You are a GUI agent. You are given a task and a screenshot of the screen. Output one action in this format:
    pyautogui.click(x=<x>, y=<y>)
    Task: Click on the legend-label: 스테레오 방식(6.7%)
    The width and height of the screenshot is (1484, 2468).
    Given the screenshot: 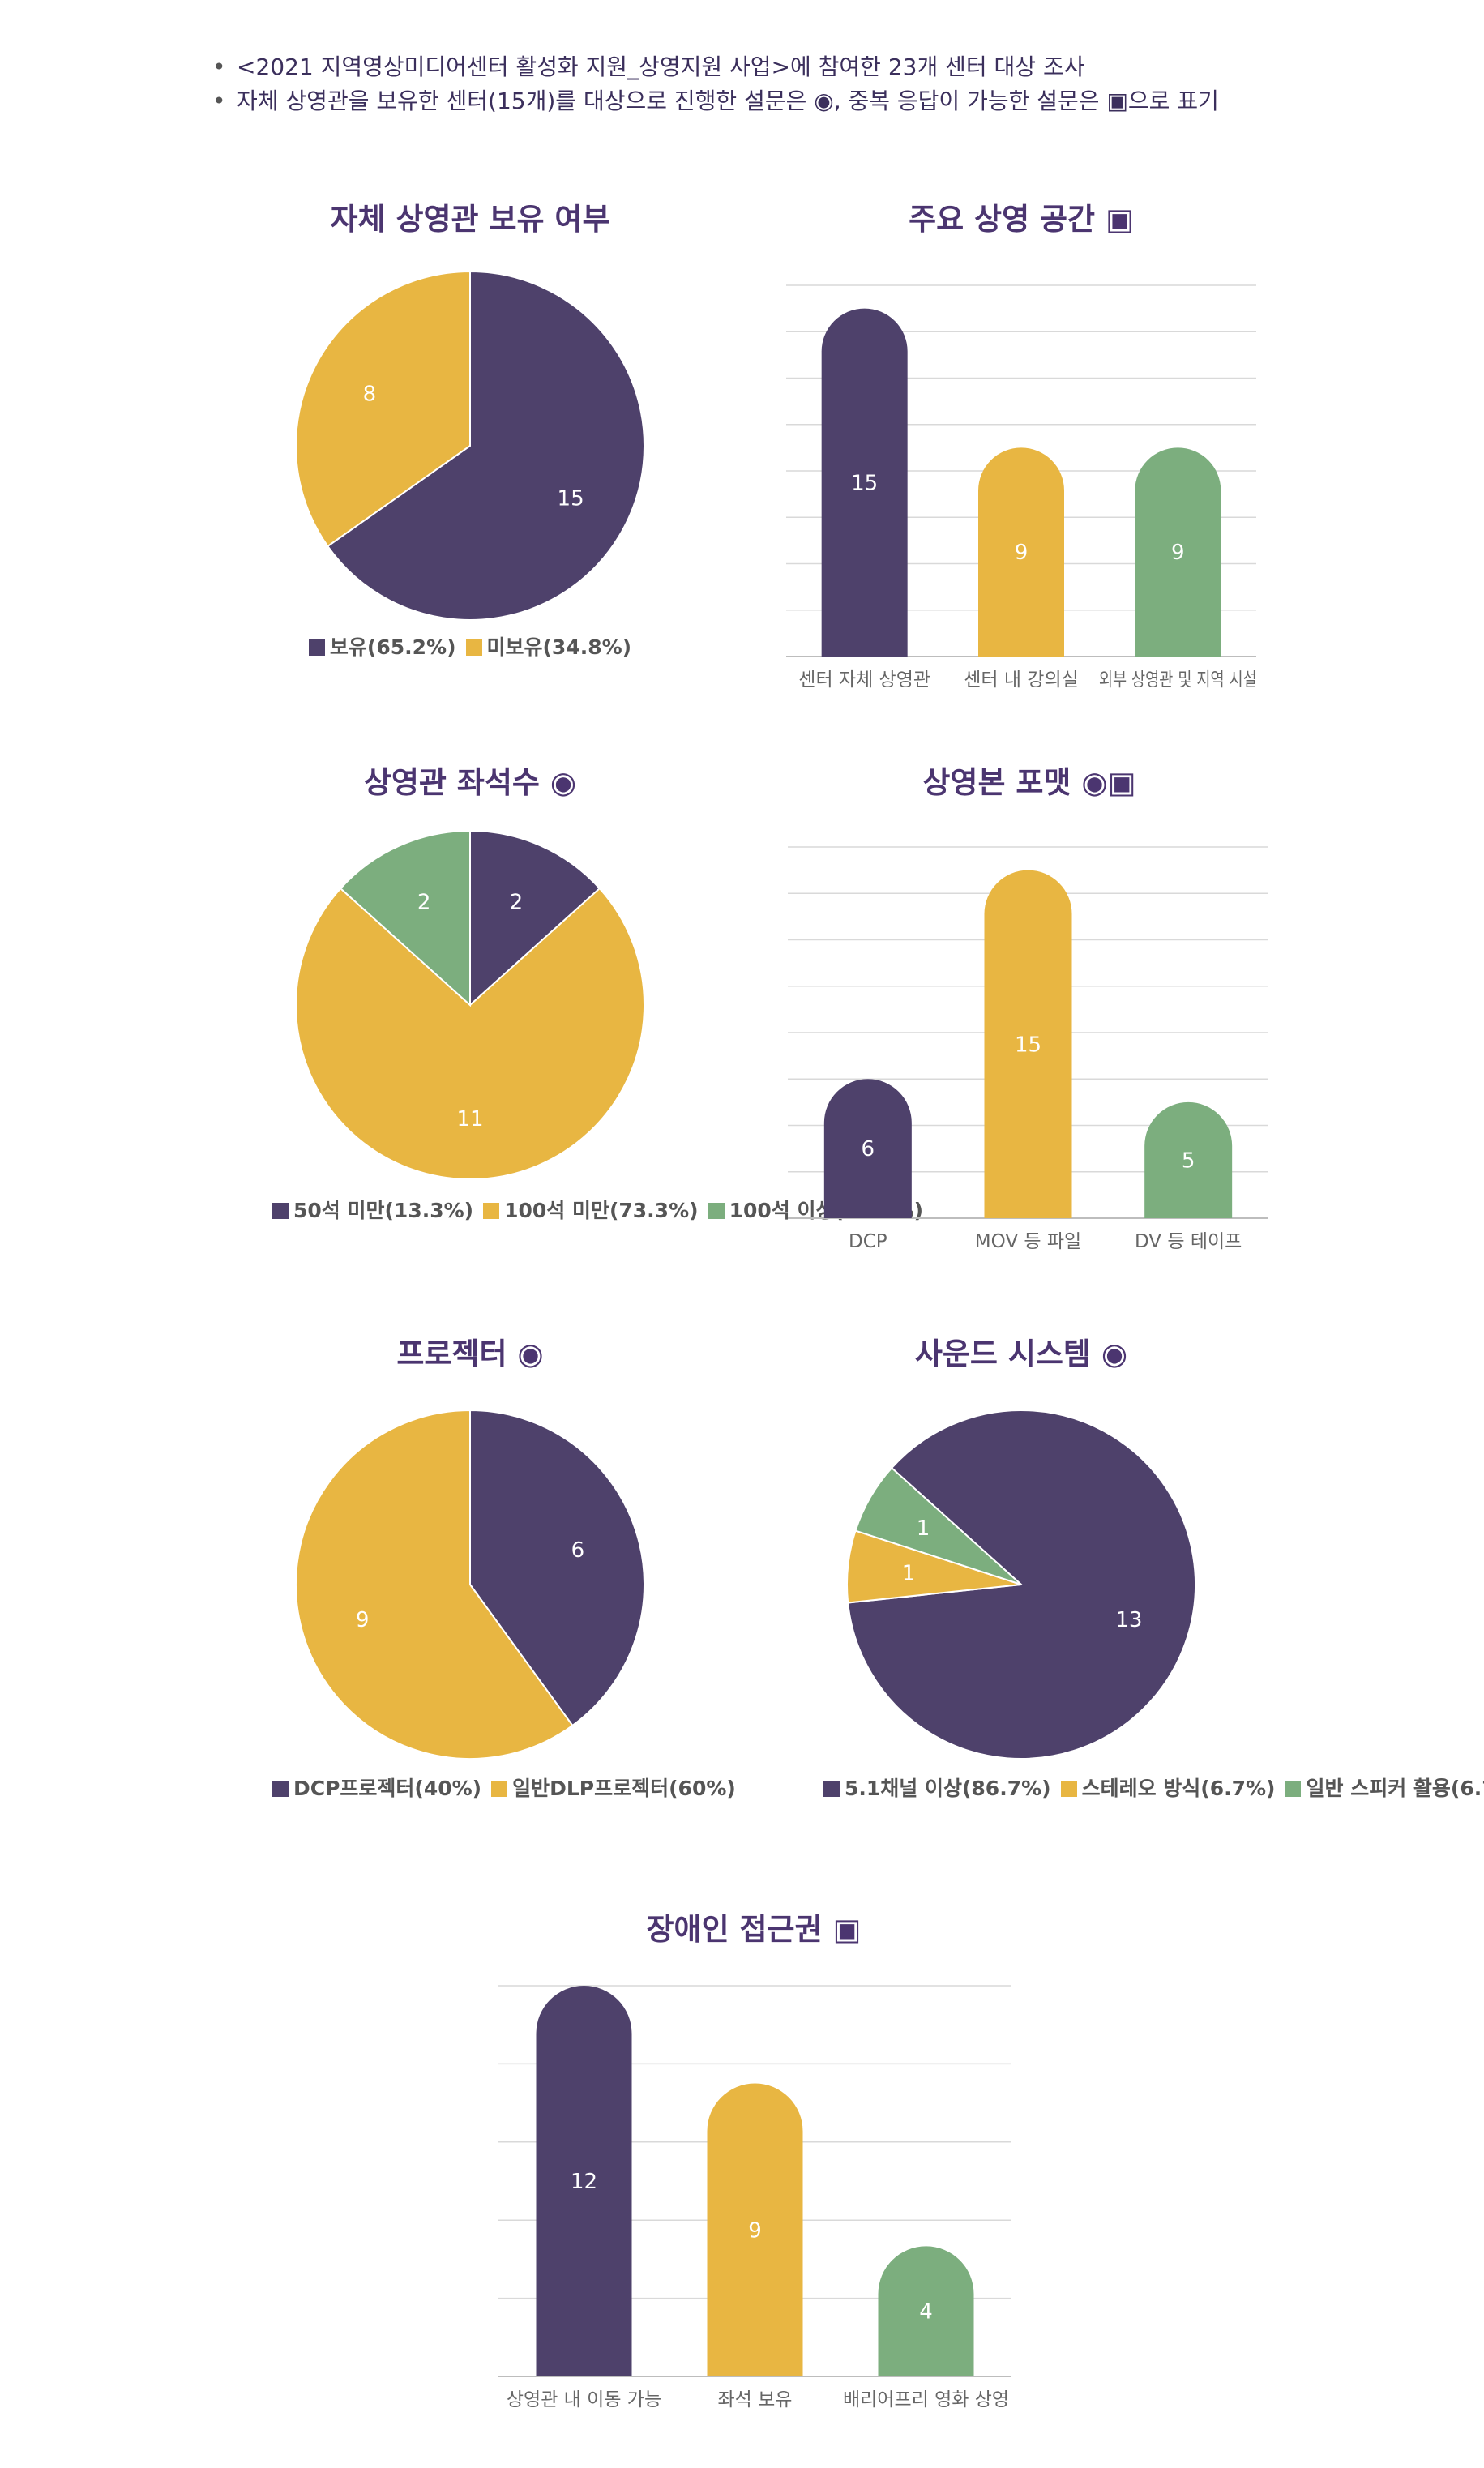 What is the action you would take?
    pyautogui.click(x=1178, y=1788)
    